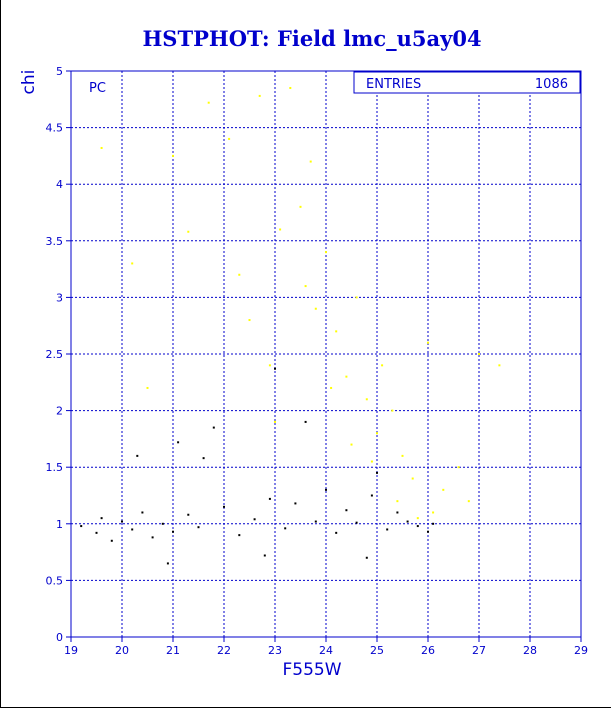 This screenshot has height=709, width=612. Describe the element at coordinates (59, 411) in the screenshot. I see `y-tick-label: 2` at that location.